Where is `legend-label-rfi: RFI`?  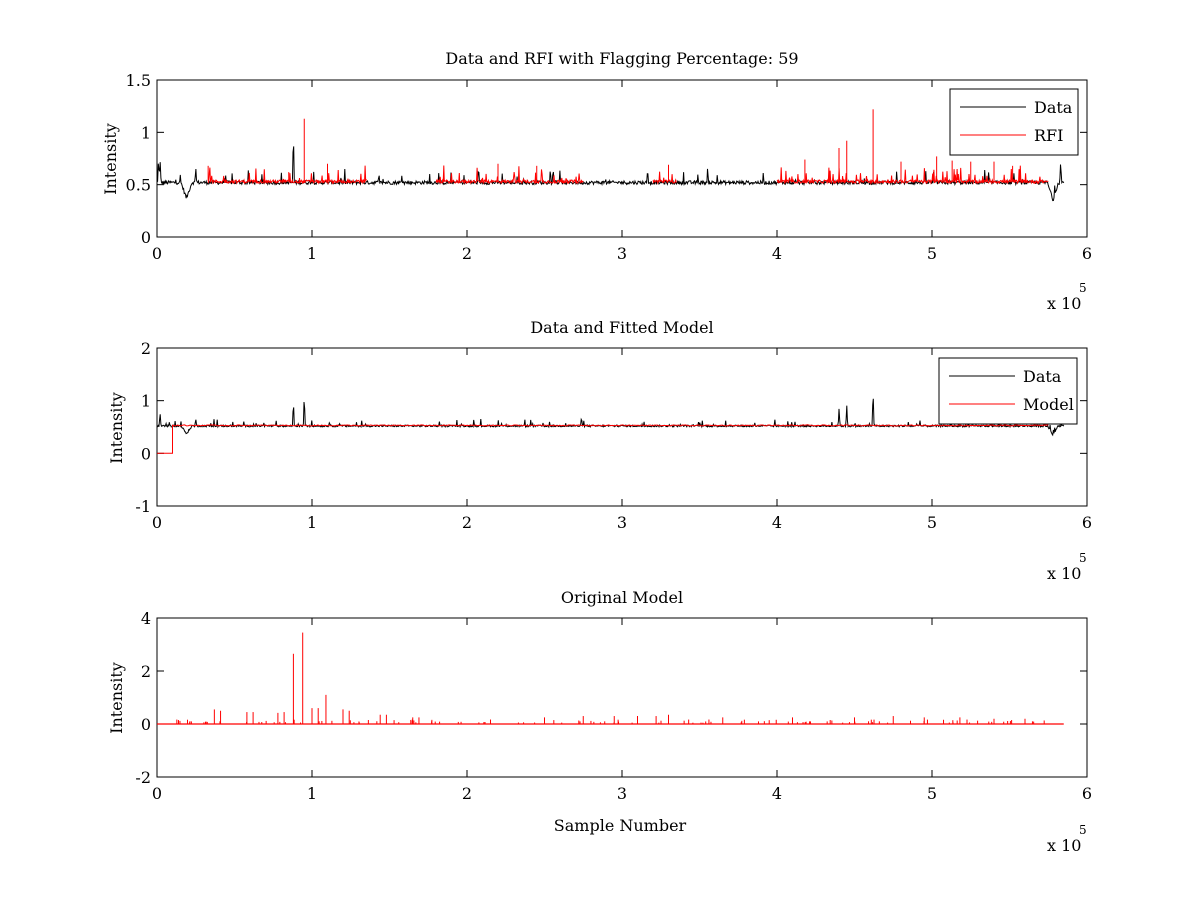 legend-label-rfi: RFI is located at coordinates (1048, 135).